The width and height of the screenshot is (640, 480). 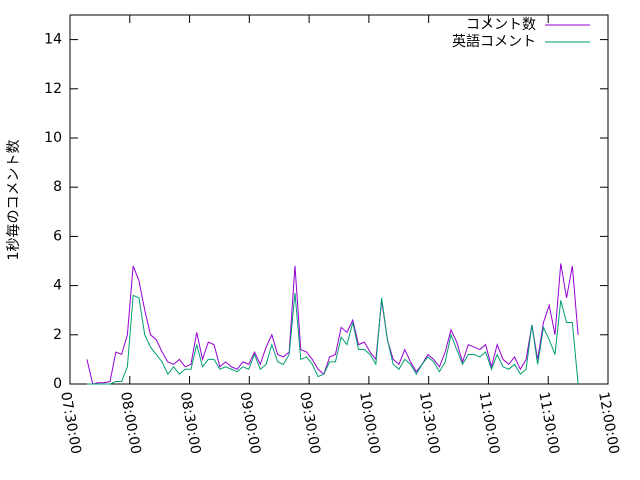 I want to click on series-line, so click(x=332, y=338).